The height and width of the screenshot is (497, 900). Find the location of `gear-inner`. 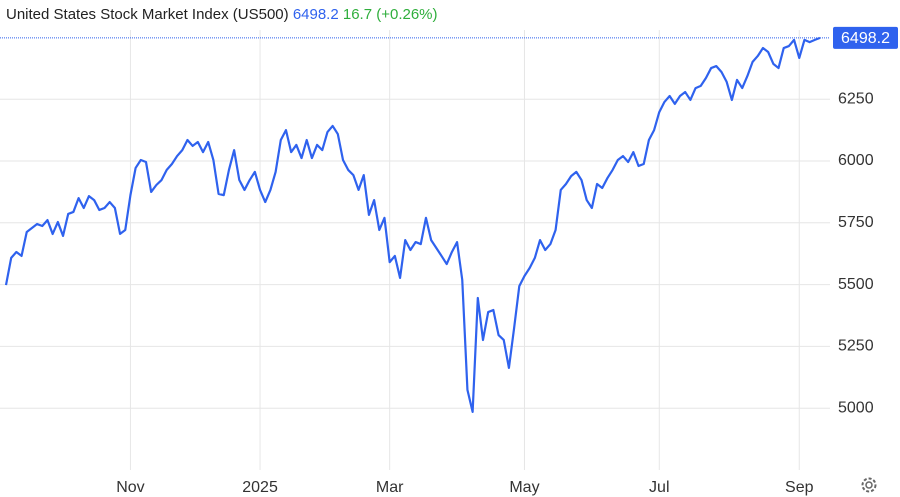

gear-inner is located at coordinates (869, 485).